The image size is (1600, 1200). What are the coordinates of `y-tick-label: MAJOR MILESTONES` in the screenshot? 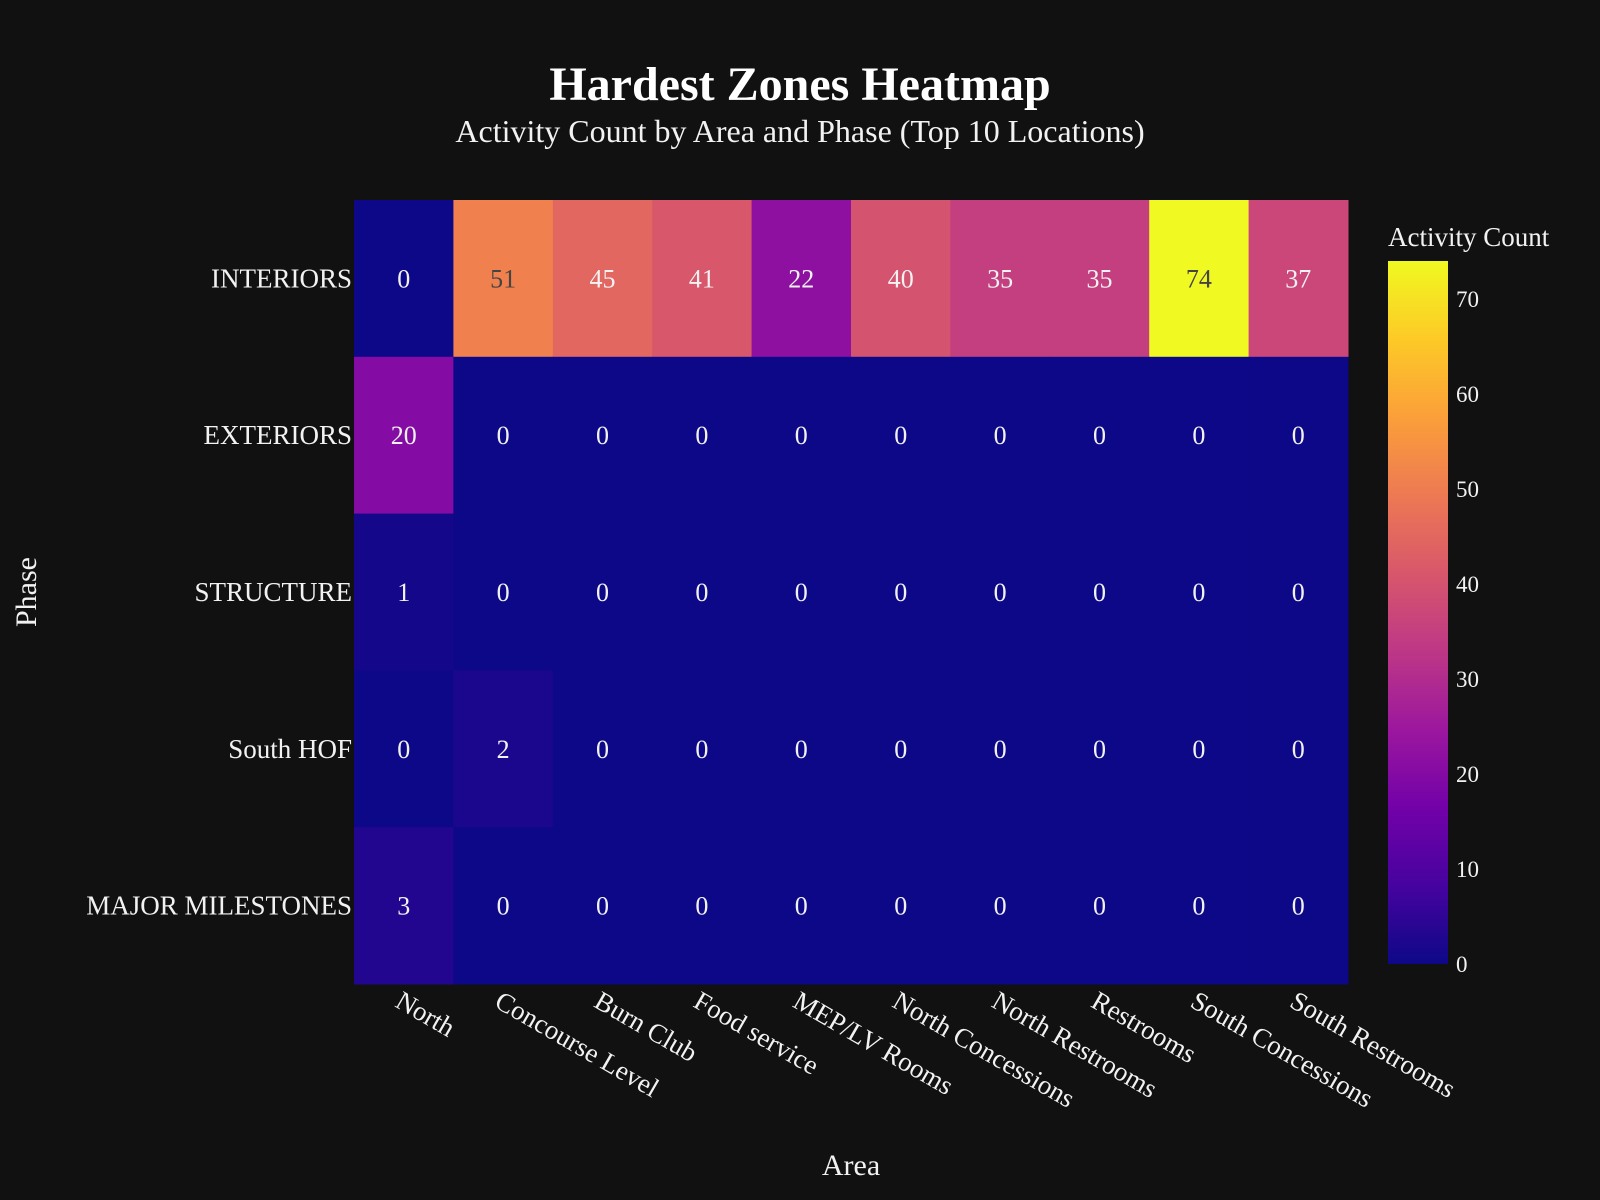 It's located at (219, 906).